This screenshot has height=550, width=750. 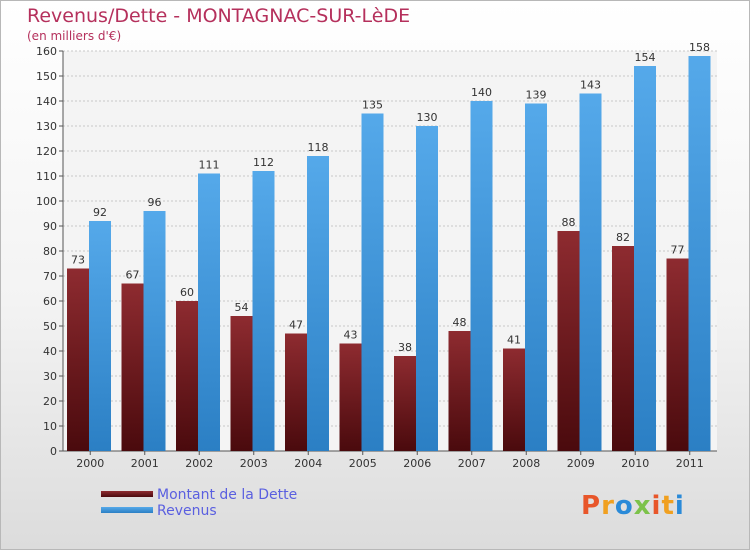 I want to click on data-label: 135, so click(x=372, y=105).